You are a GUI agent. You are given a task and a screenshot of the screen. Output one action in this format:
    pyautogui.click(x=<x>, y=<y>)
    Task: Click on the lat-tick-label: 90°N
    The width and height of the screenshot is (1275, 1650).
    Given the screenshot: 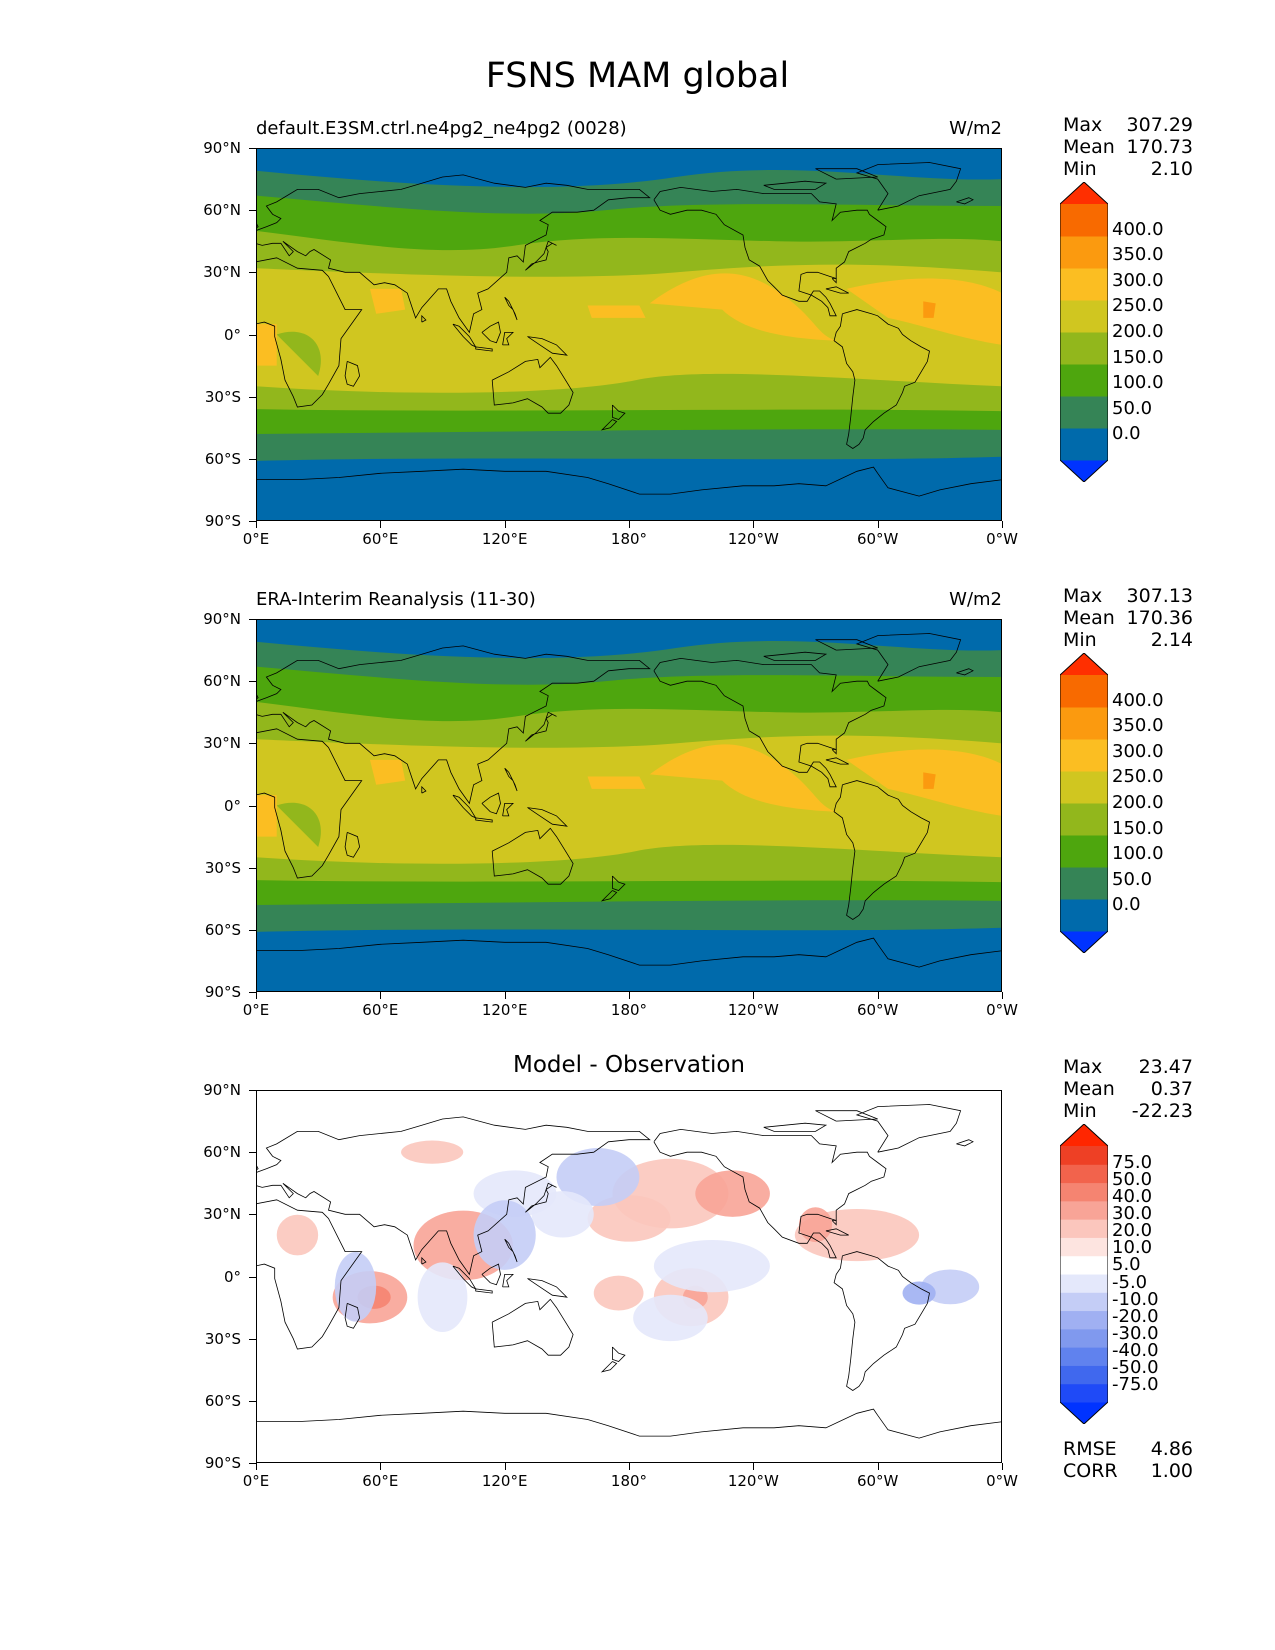 What is the action you would take?
    pyautogui.click(x=222, y=619)
    